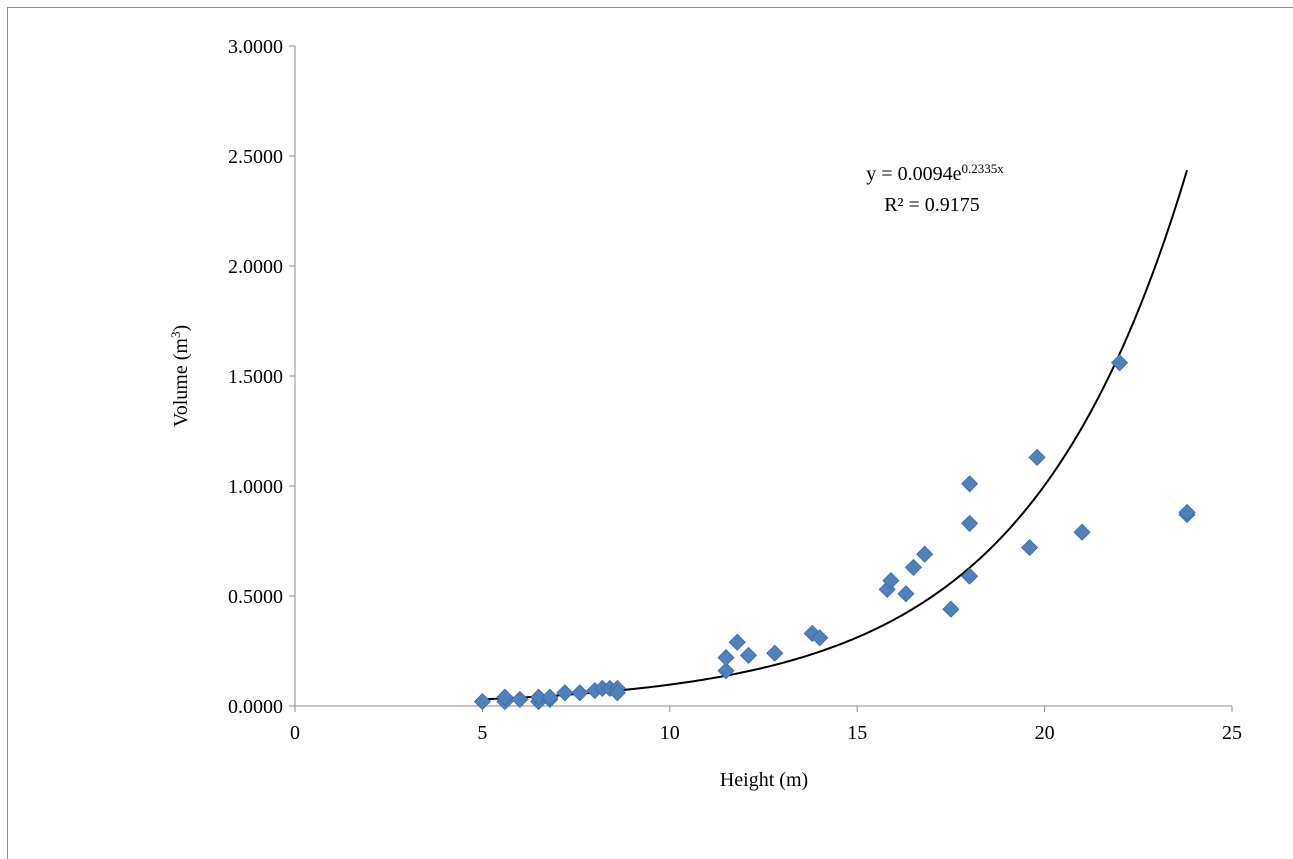 The width and height of the screenshot is (1293, 859). I want to click on x-axis-title: Height (m), so click(764, 780).